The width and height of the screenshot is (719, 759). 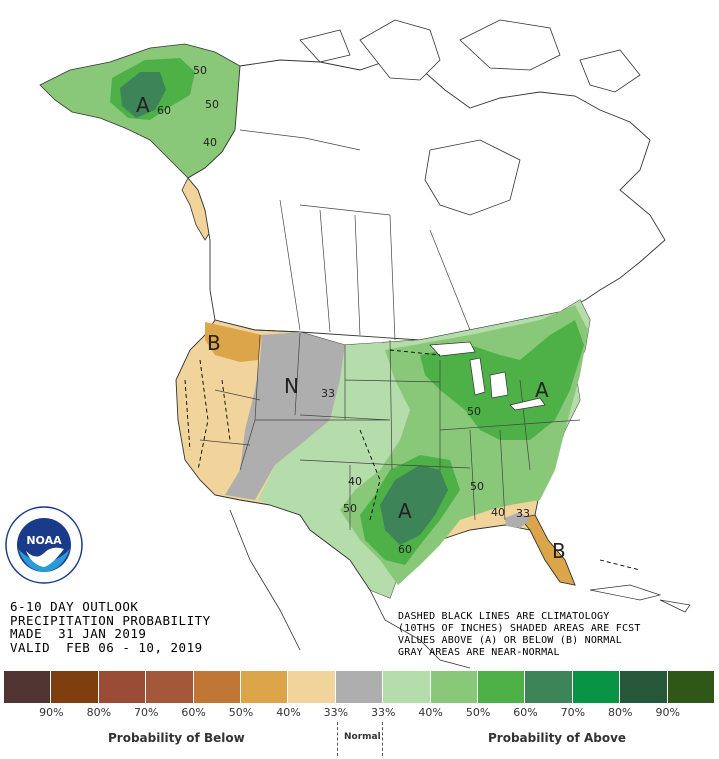 I want to click on outlook-title: 6-10 DAY OUTLOOK, so click(x=74, y=606).